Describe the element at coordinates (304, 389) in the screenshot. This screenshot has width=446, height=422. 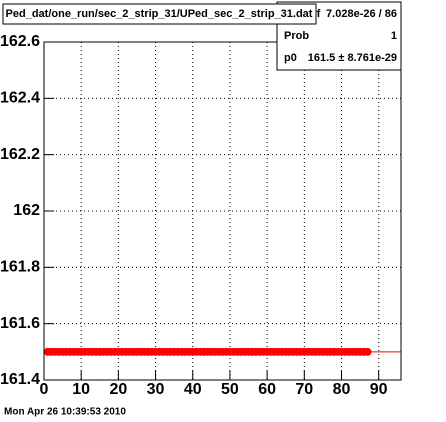
I see `x-tick-label: 70` at that location.